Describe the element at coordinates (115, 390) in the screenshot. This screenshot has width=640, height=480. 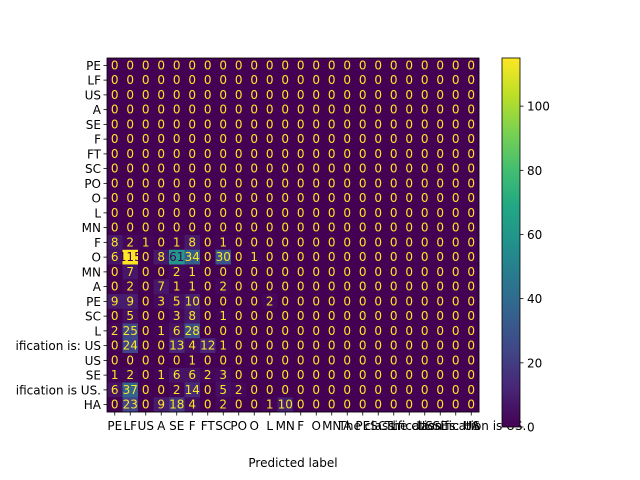
I see `cell-value-label: 6` at that location.